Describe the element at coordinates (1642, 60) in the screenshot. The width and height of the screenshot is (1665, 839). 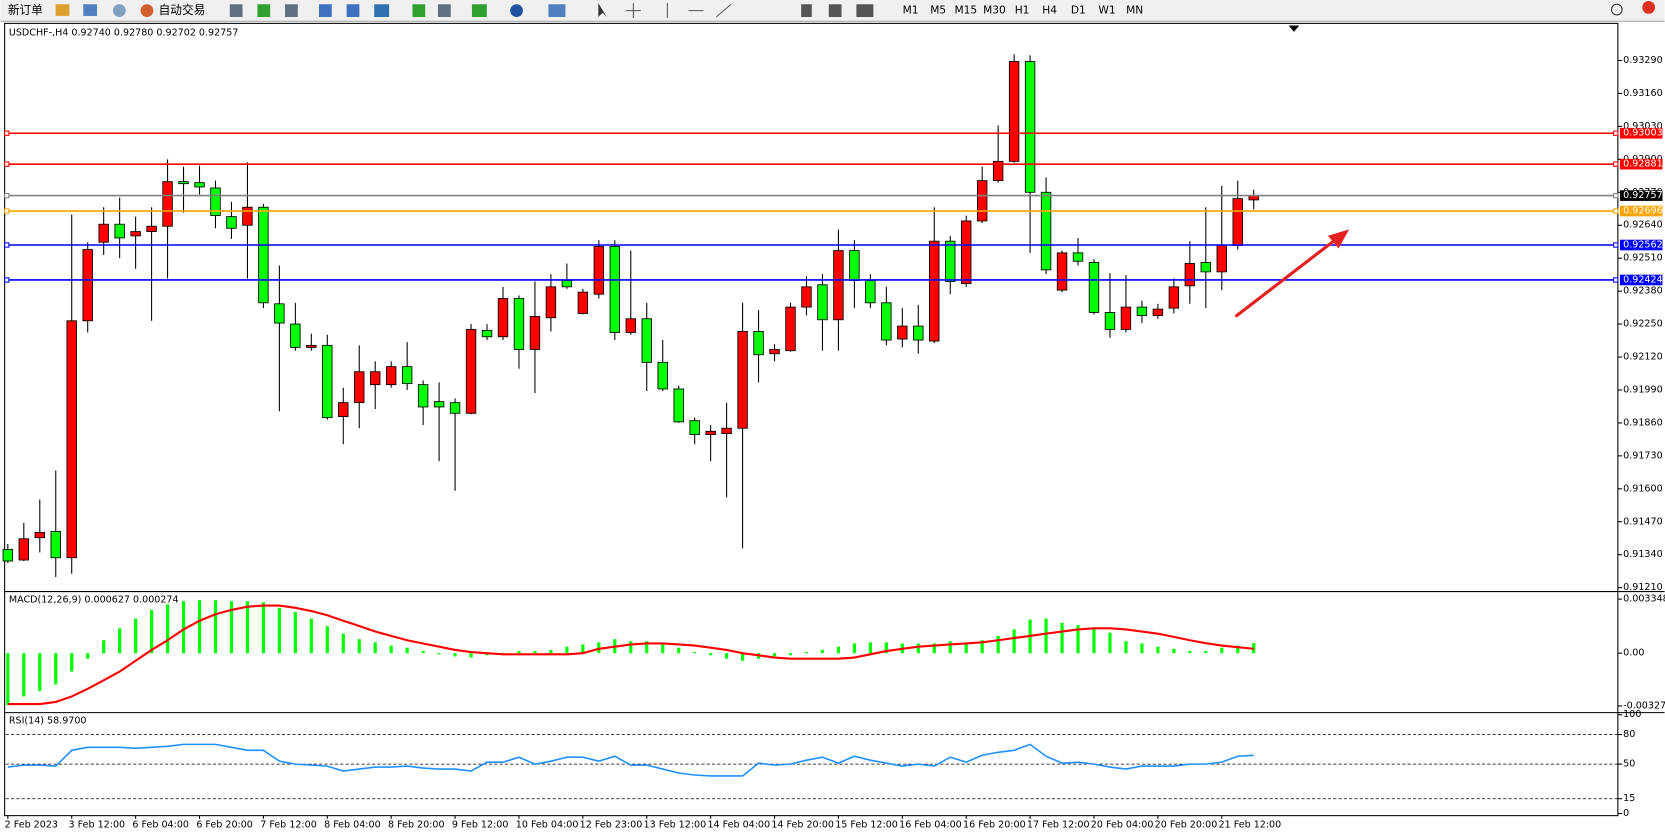
I see `y-tick-label: 0.93290` at that location.